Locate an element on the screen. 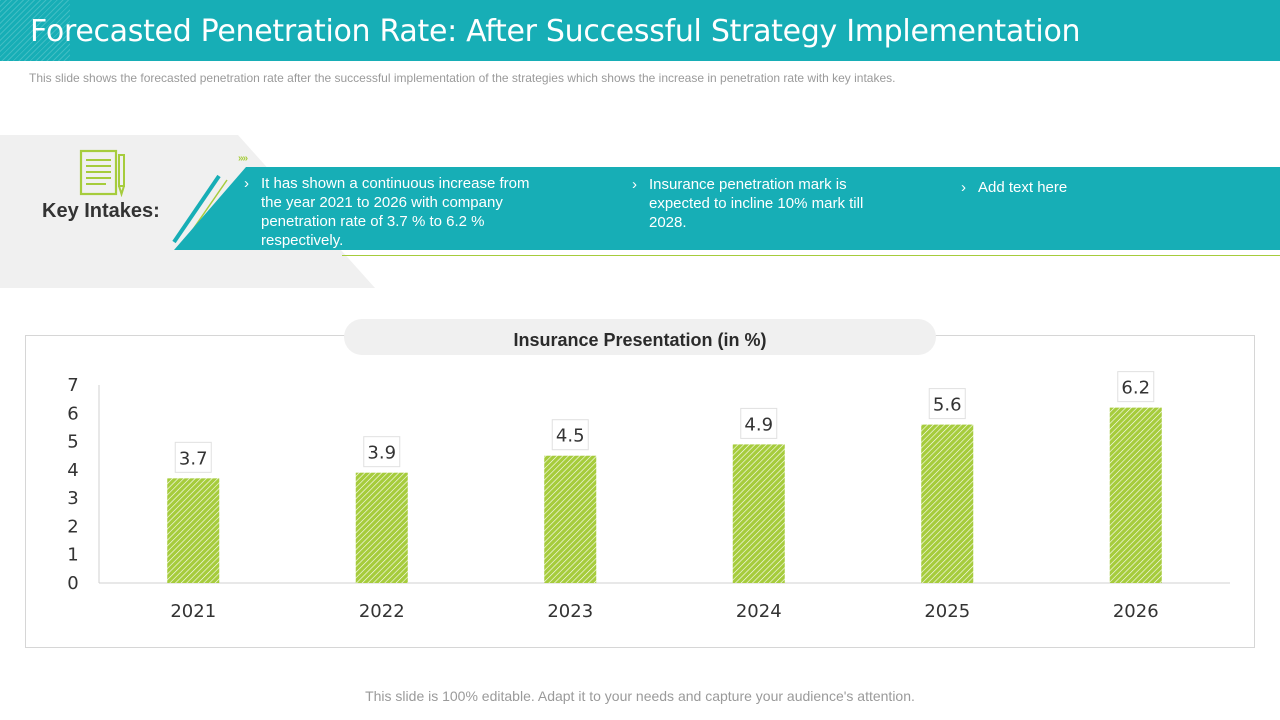 Image resolution: width=1280 pixels, height=720 pixels. key-intakes-label: Key Intakes: is located at coordinates (101, 211).